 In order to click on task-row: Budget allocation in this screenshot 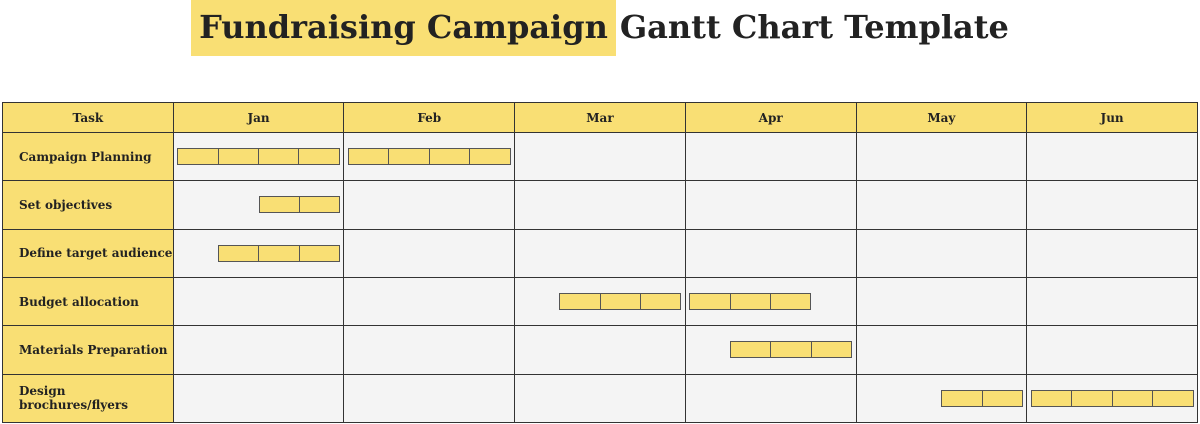, I will do `click(600, 301)`.